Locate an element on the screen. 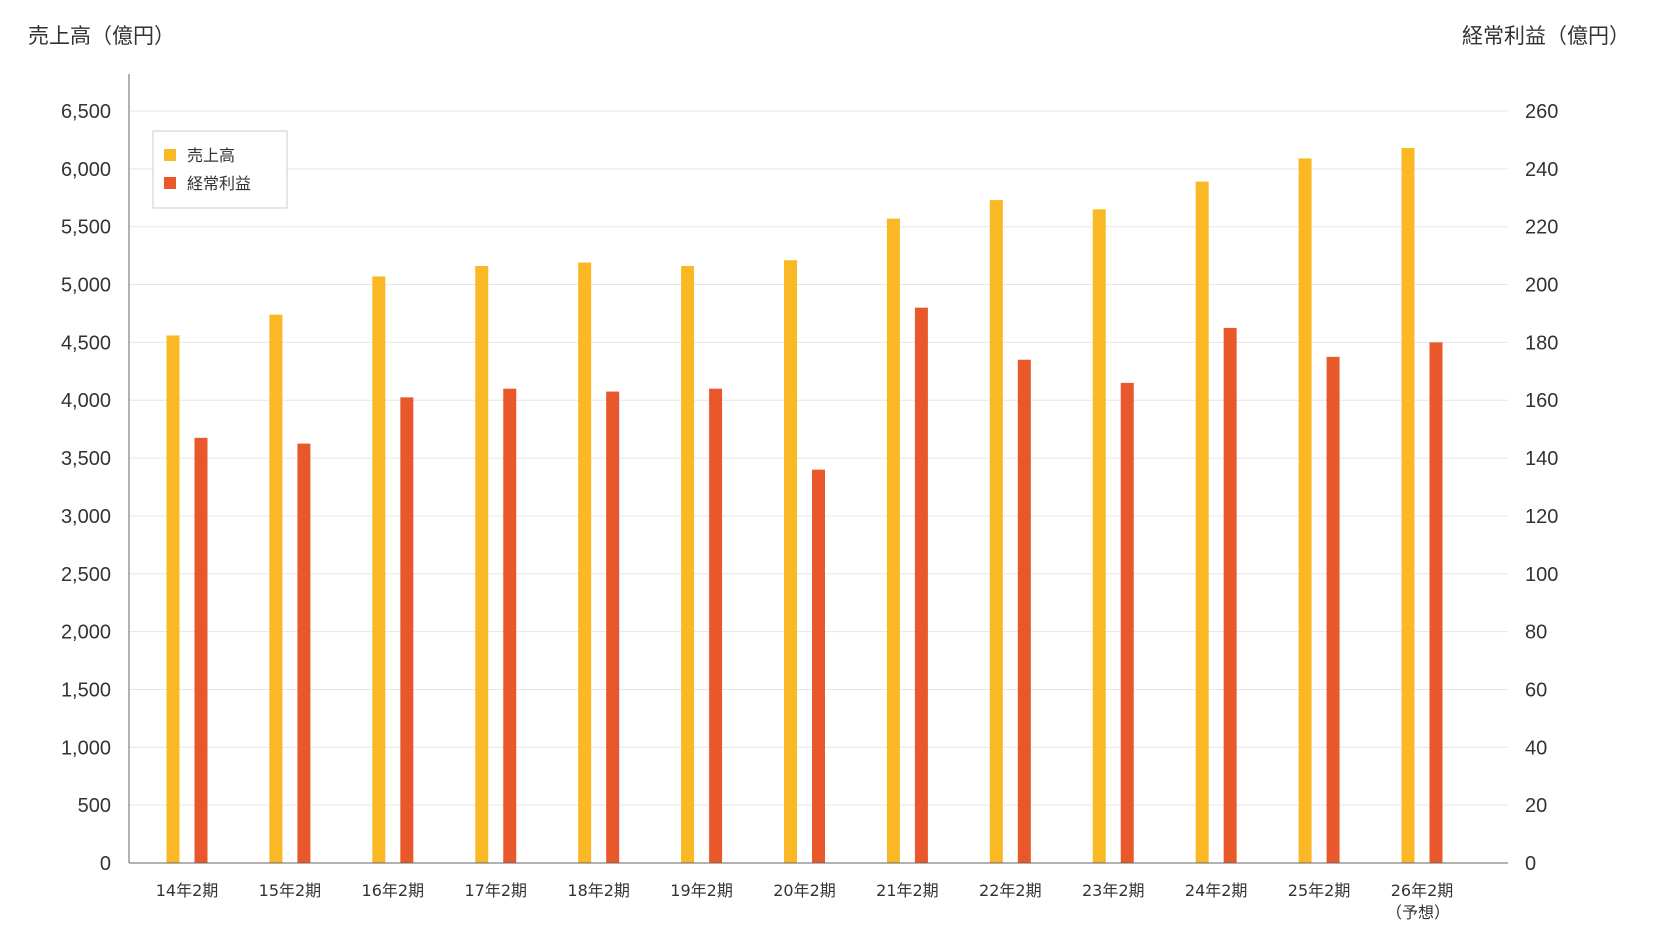  right-tick-label: 40 is located at coordinates (1536, 748).